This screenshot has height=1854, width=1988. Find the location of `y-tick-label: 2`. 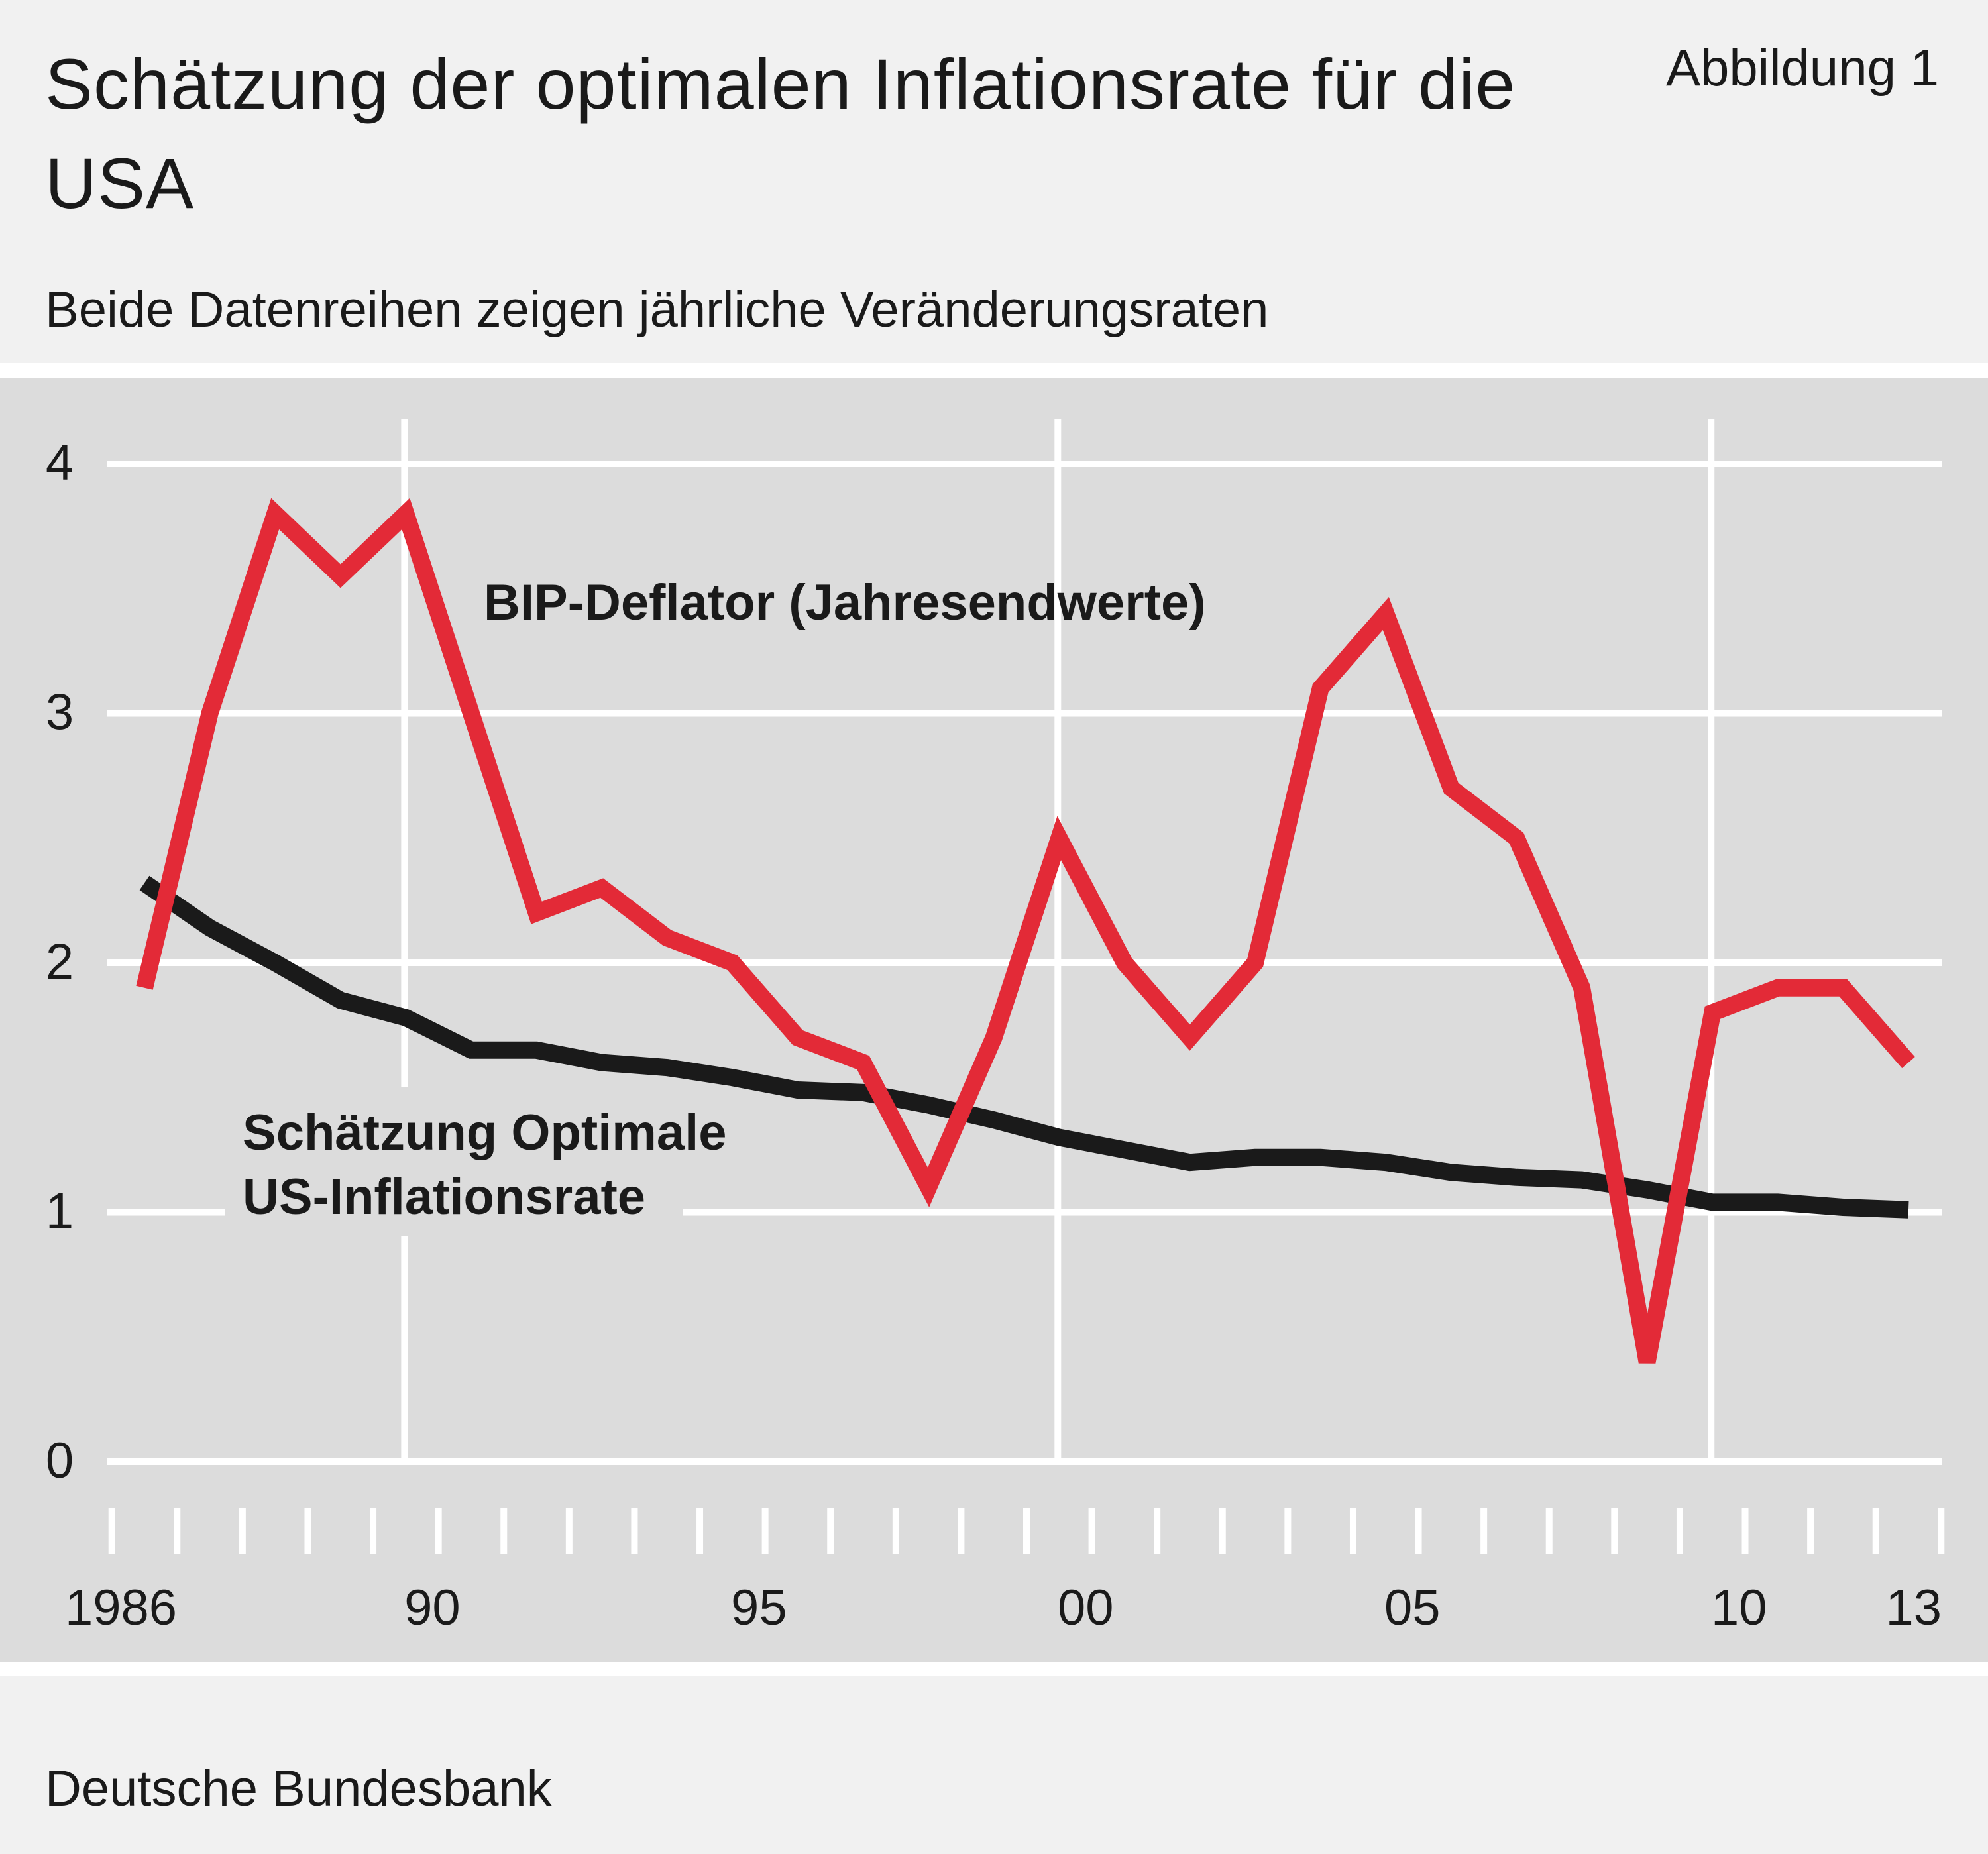

y-tick-label: 2 is located at coordinates (60, 962).